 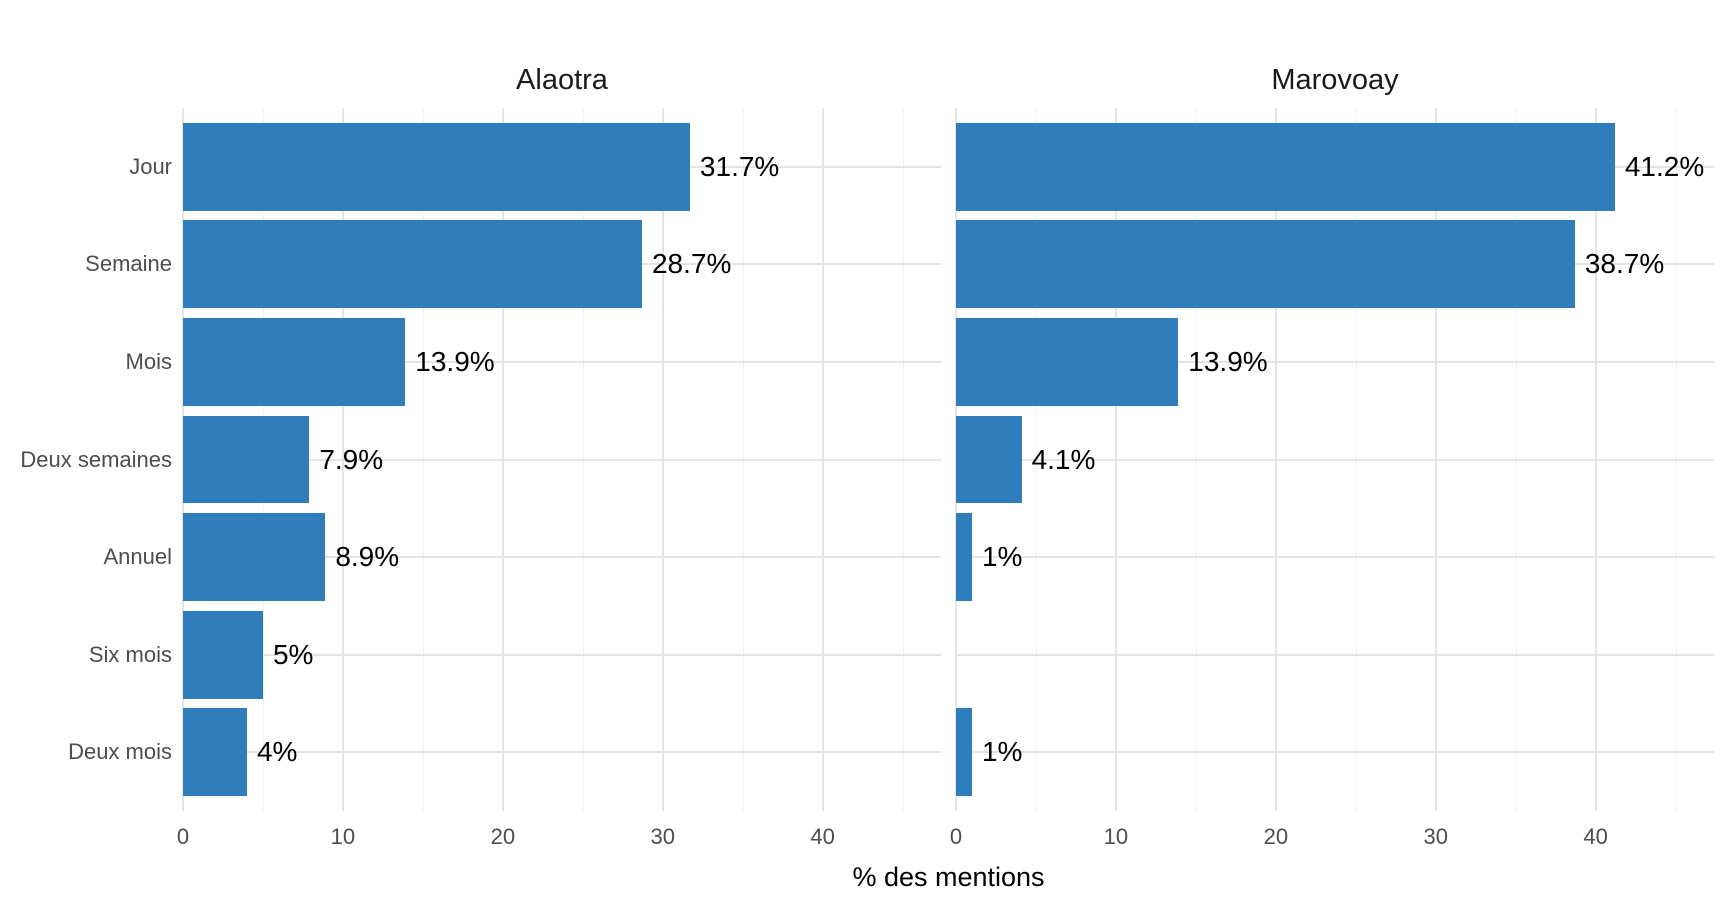 What do you see at coordinates (1435, 836) in the screenshot?
I see `x-tick-marovoay-30: 30` at bounding box center [1435, 836].